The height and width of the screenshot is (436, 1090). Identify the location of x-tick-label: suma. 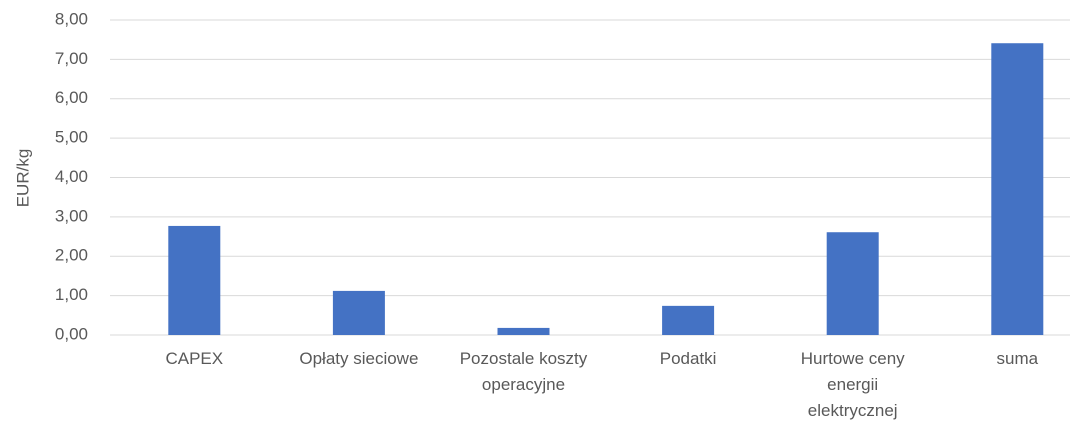
(1017, 358).